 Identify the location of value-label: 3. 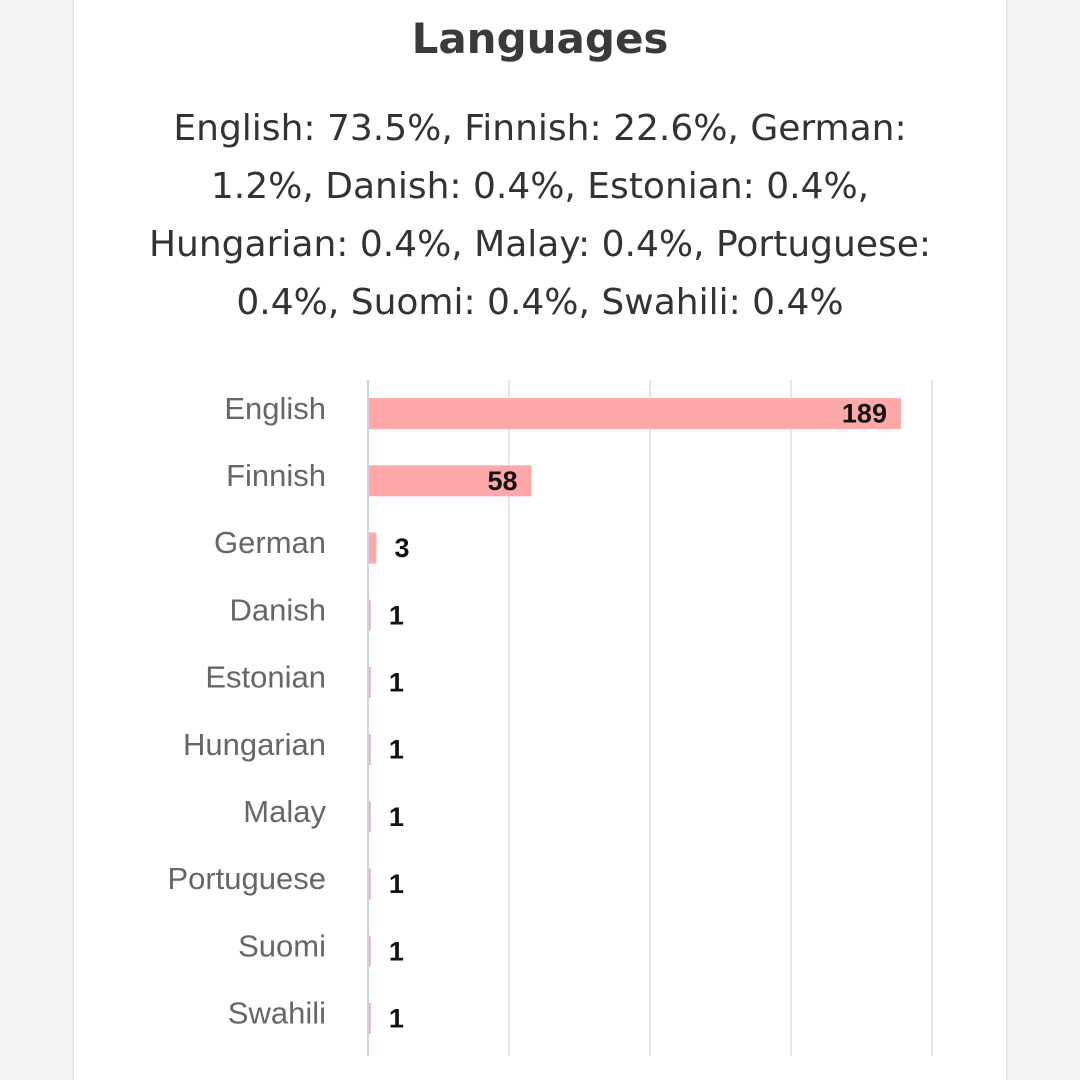
(401, 548).